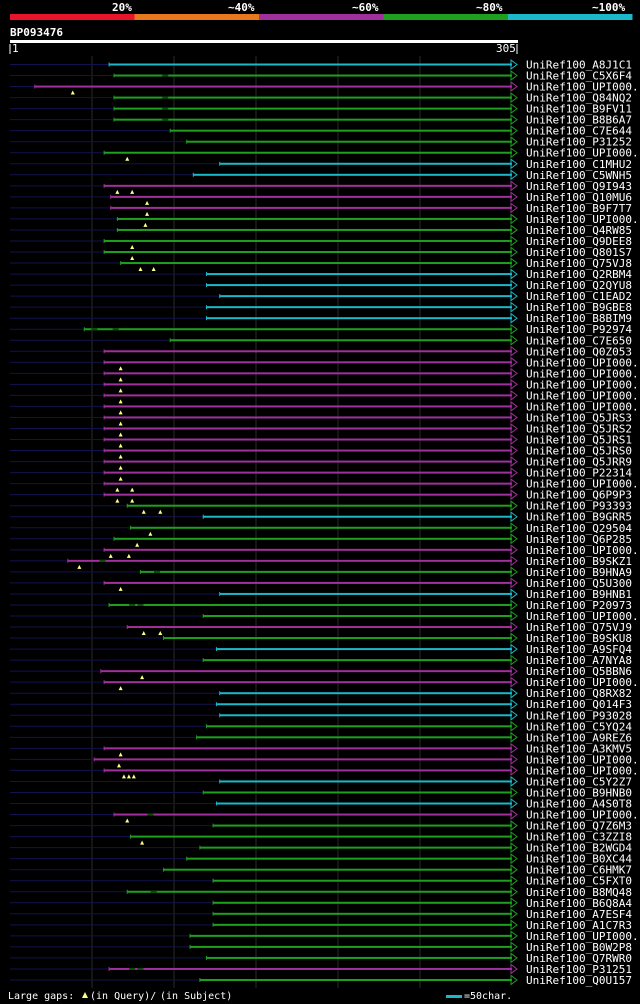  I want to click on hit-row: UniRef100_C1EAD2, so click(321, 296).